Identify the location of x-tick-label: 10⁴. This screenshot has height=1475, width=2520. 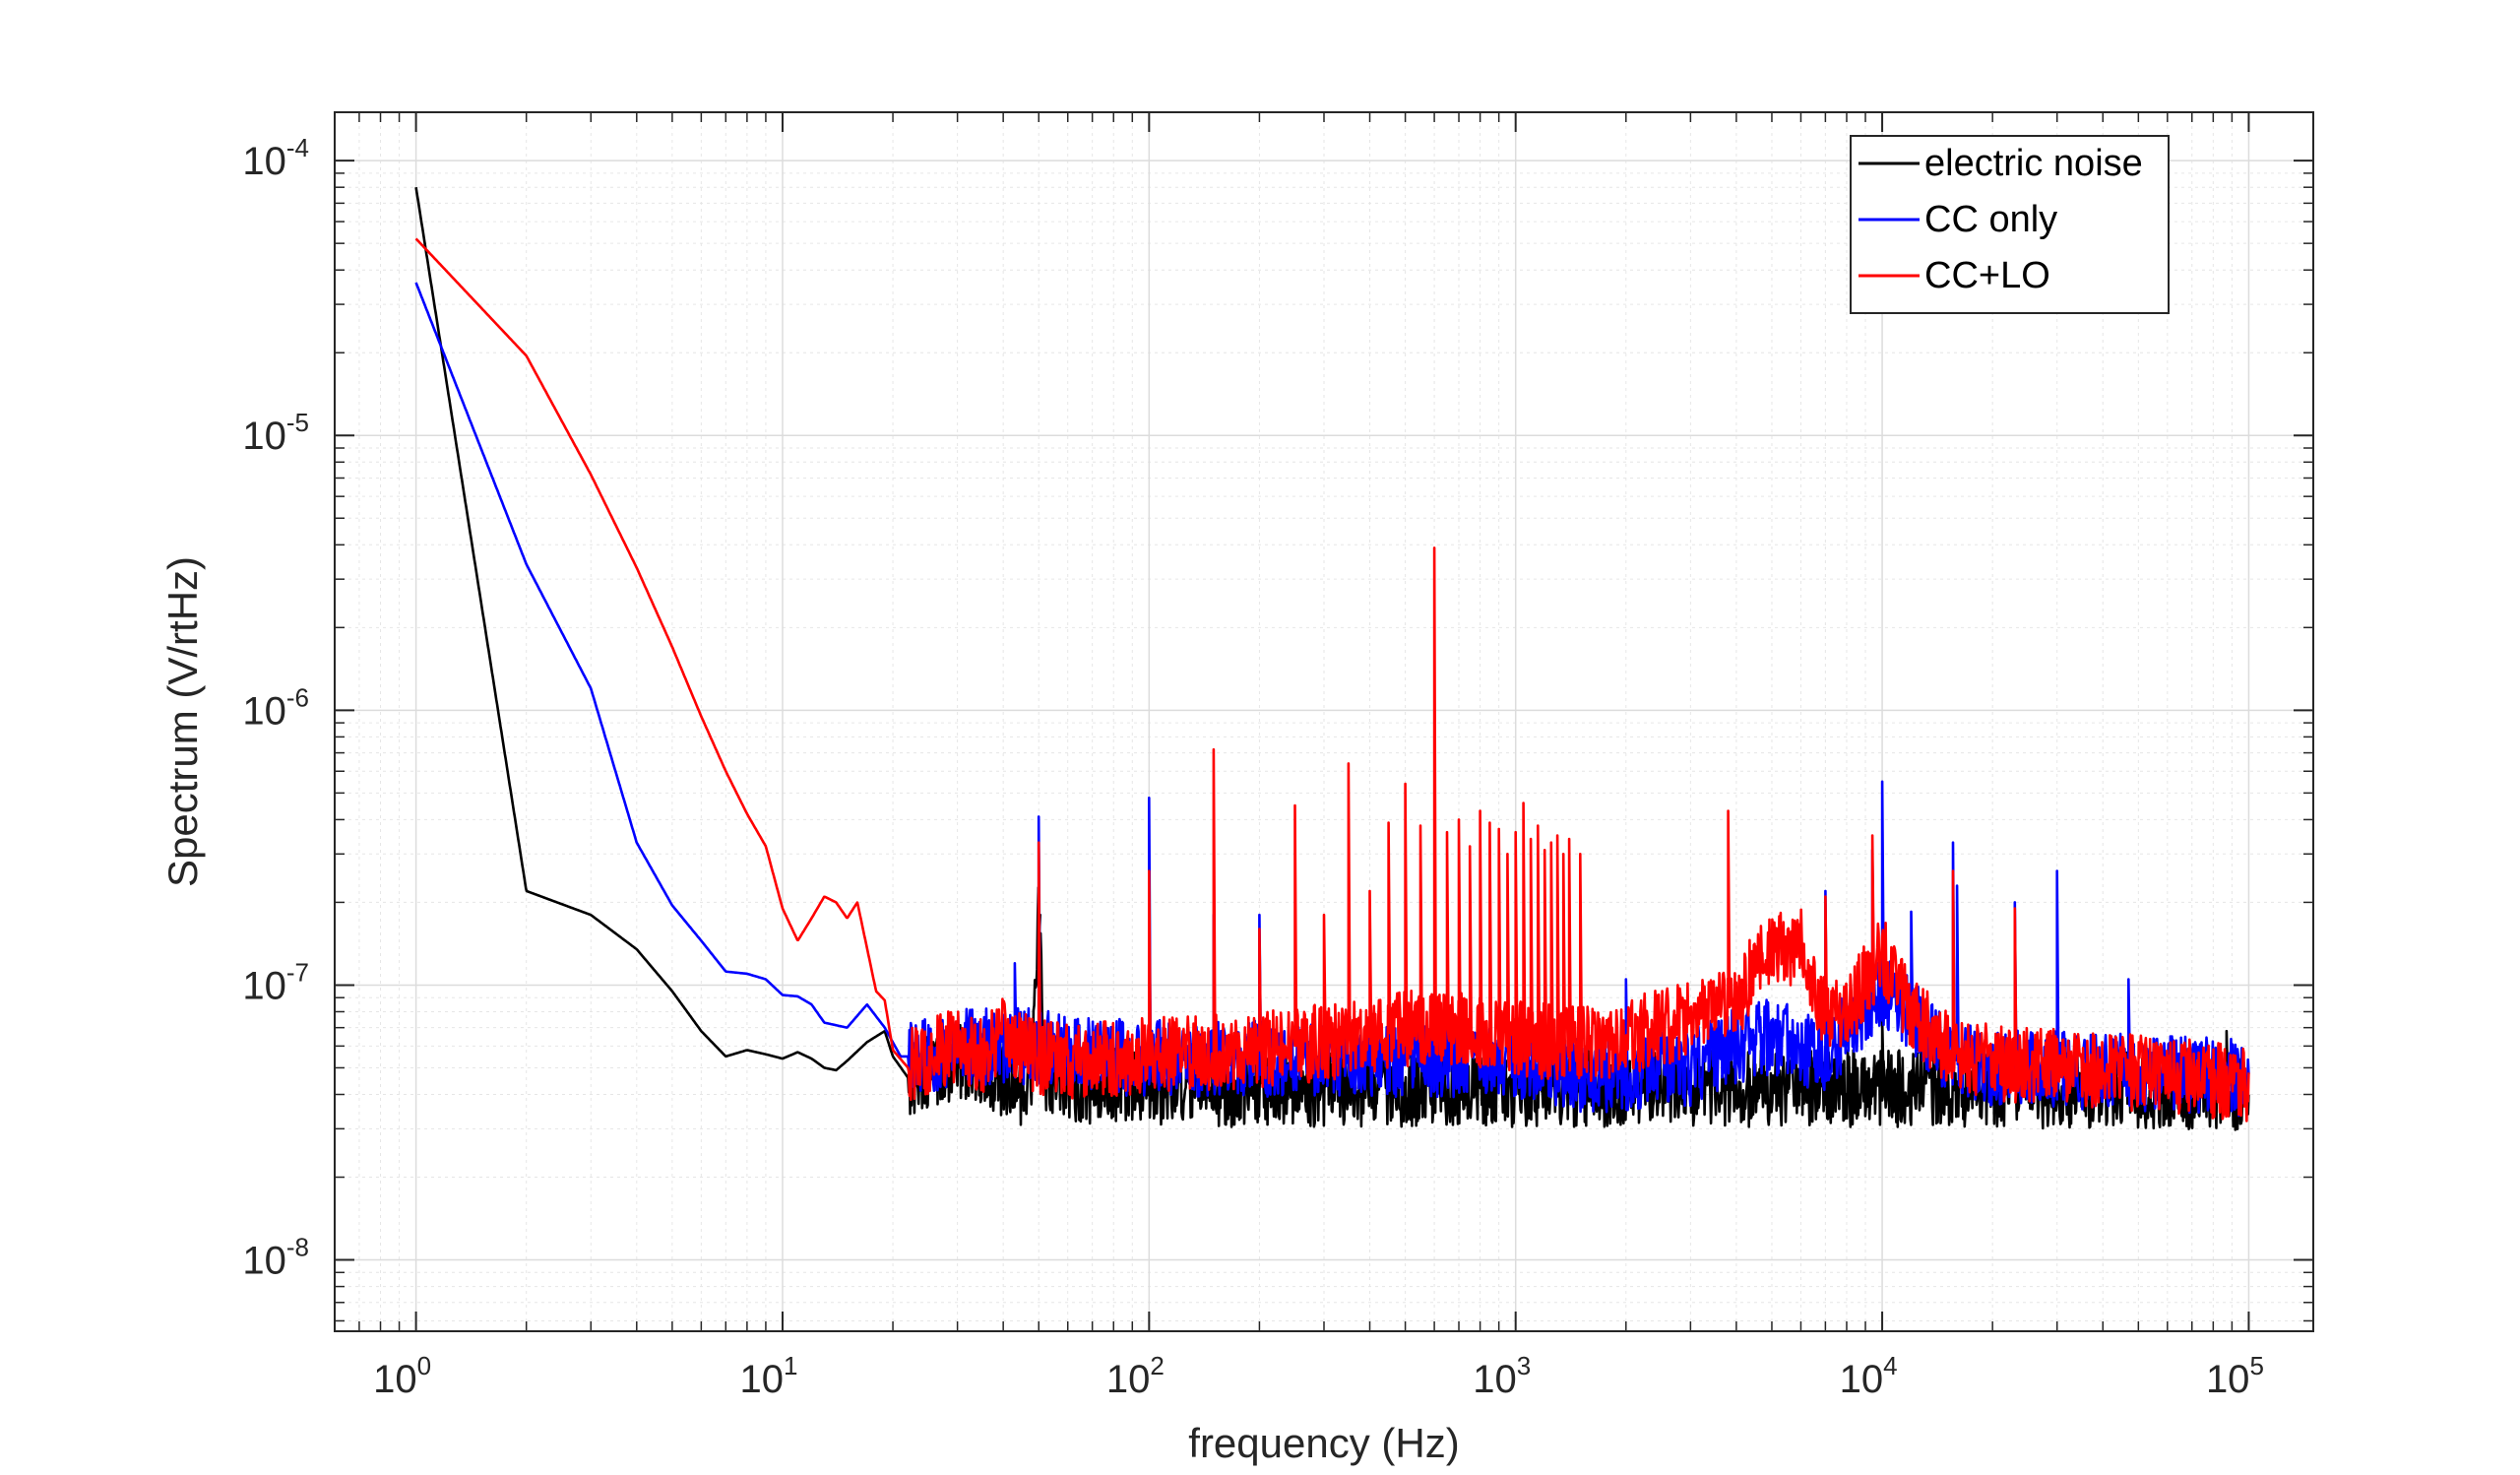
(1869, 1376).